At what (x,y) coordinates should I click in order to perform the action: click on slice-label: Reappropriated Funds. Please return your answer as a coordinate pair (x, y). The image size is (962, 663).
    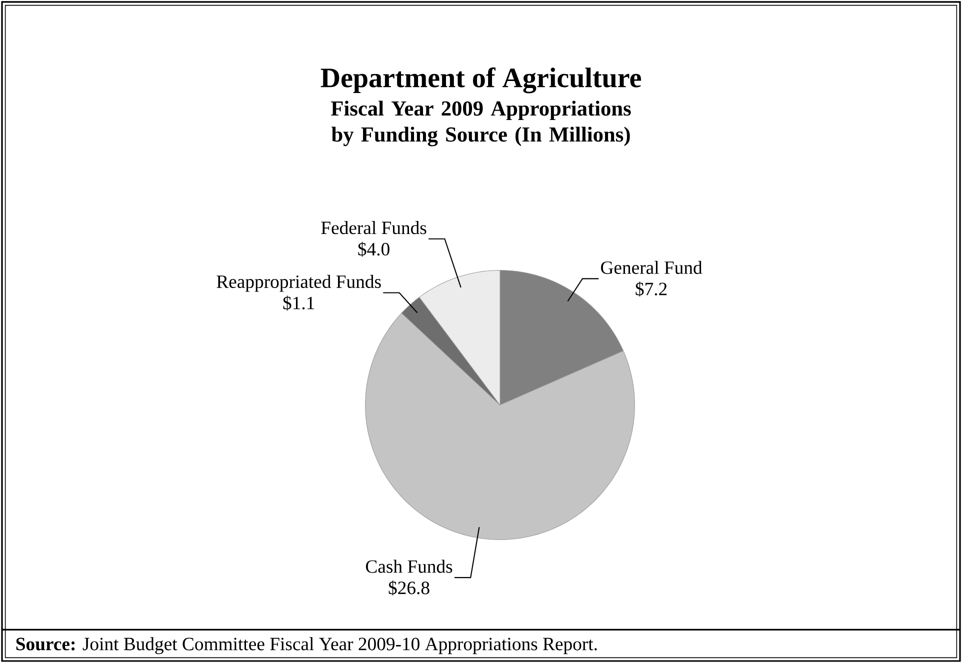
    Looking at the image, I should click on (298, 283).